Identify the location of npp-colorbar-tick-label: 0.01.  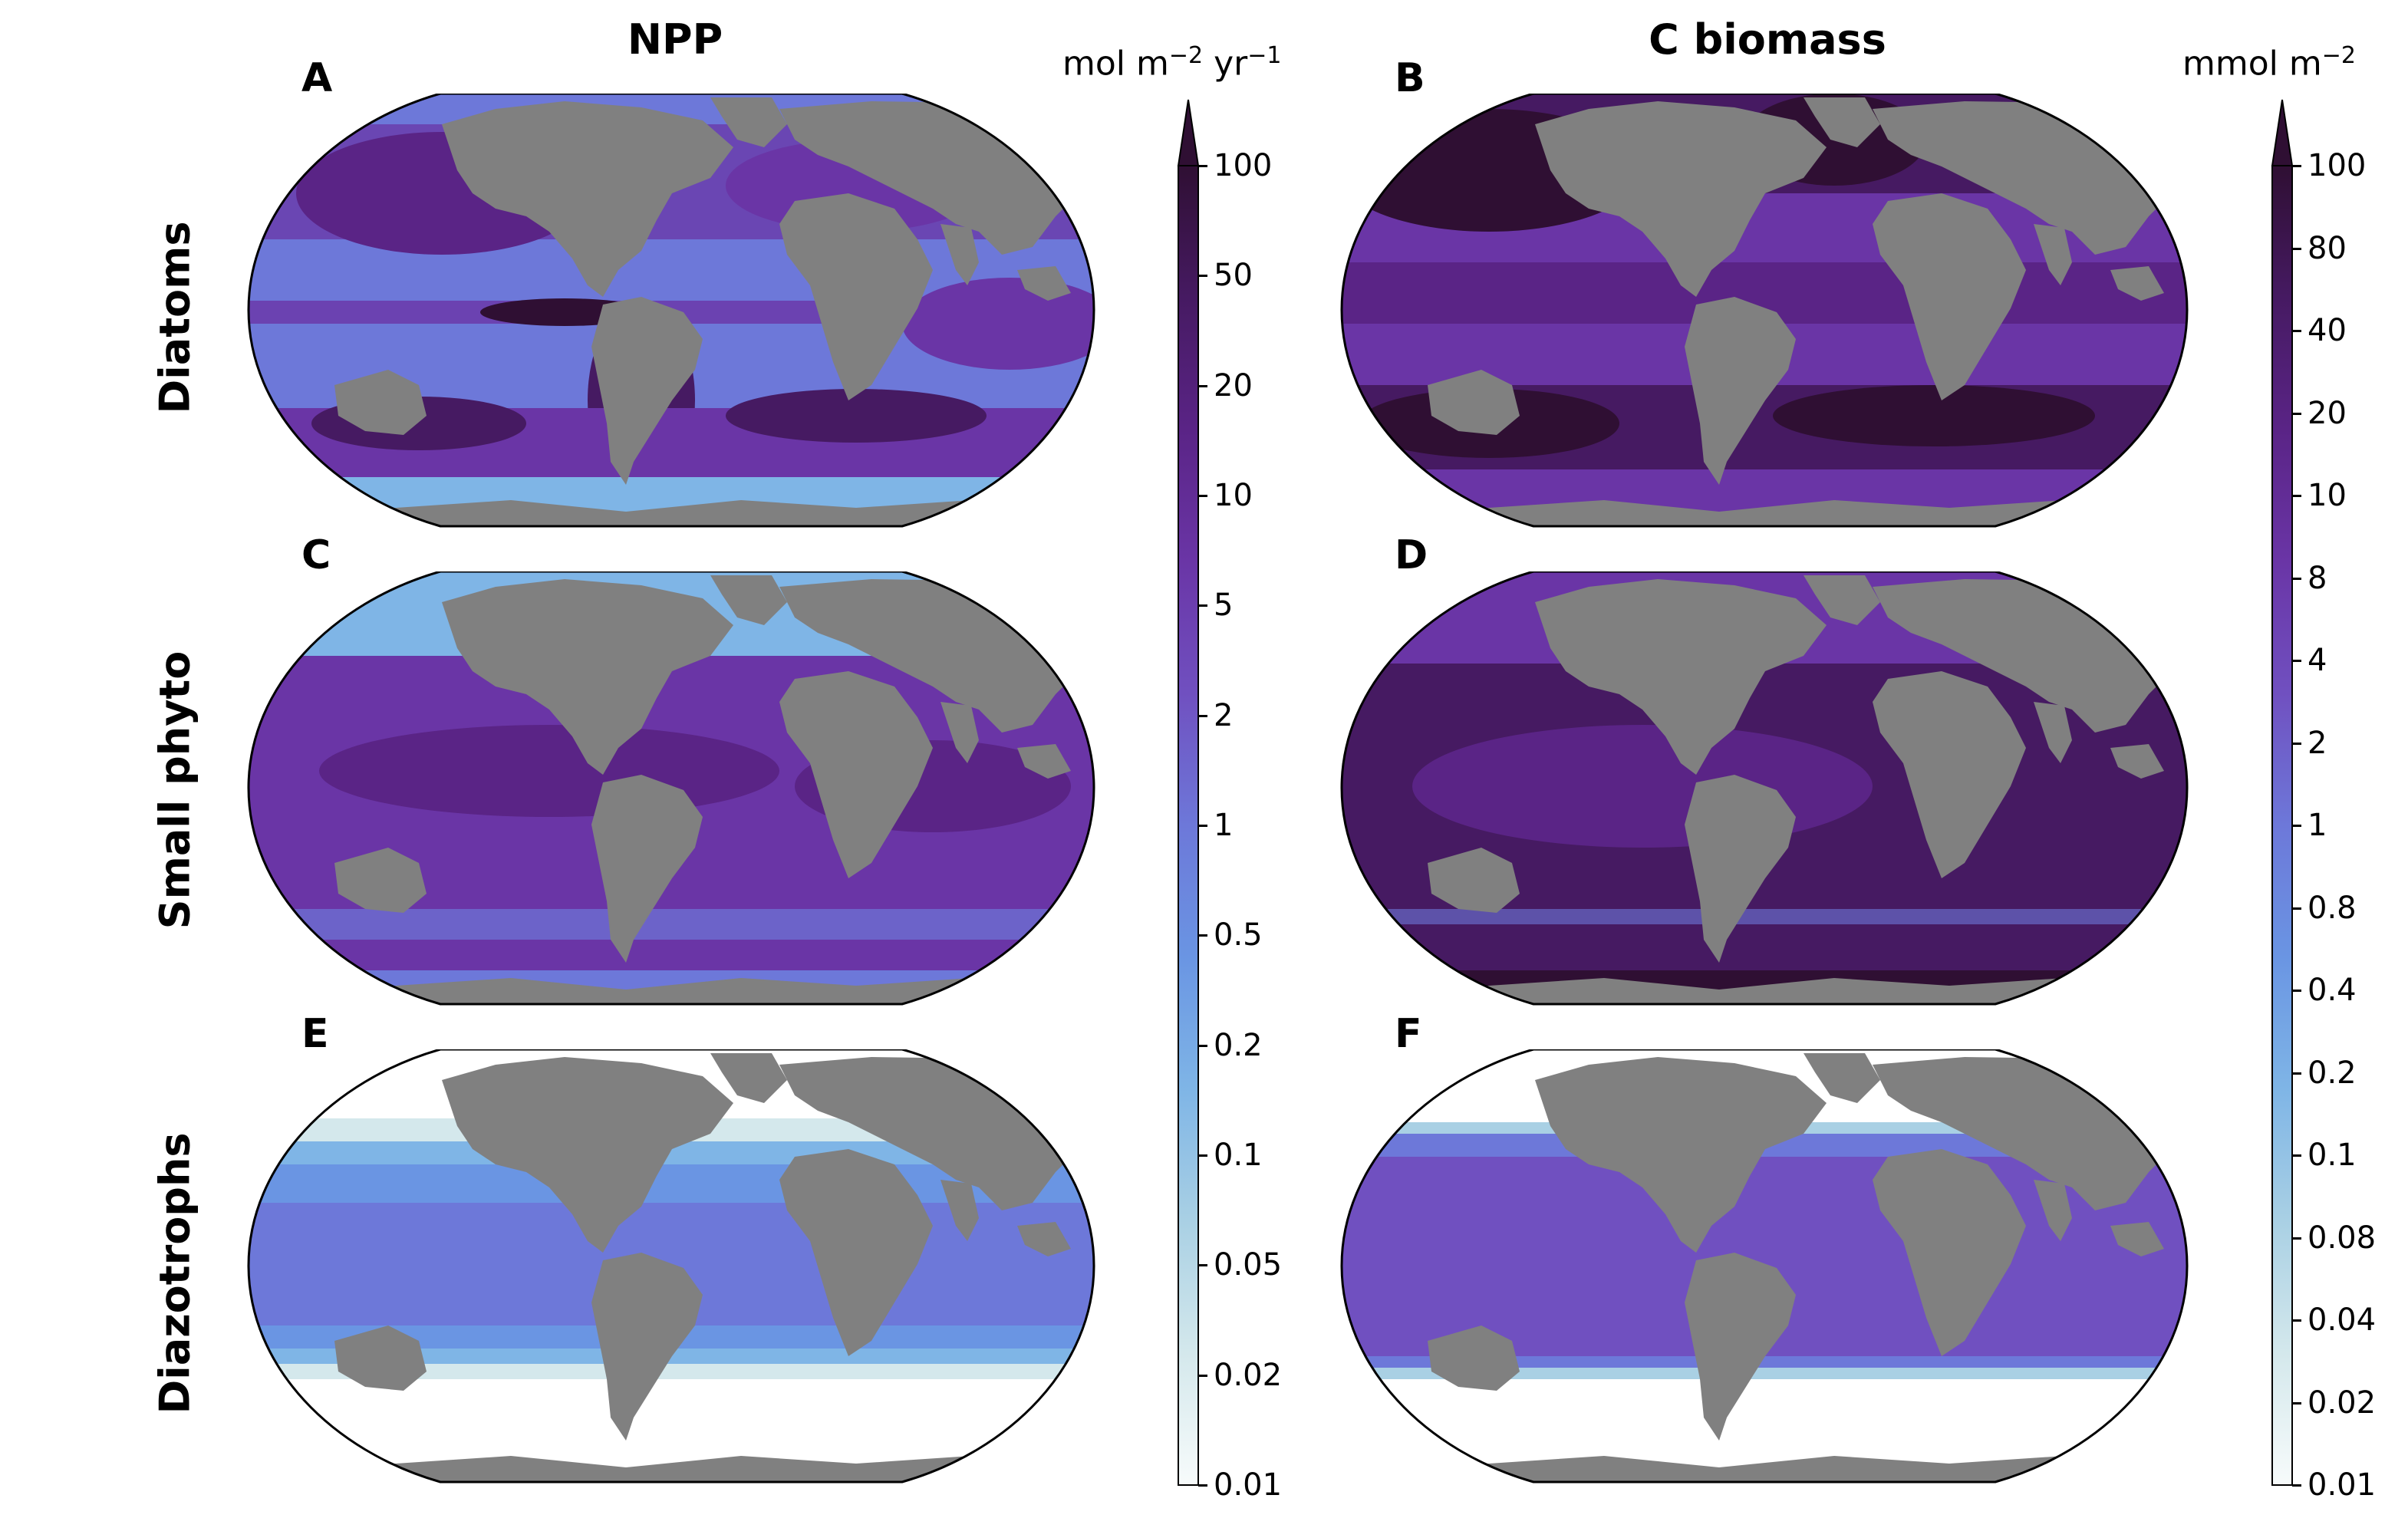
(1248, 1485).